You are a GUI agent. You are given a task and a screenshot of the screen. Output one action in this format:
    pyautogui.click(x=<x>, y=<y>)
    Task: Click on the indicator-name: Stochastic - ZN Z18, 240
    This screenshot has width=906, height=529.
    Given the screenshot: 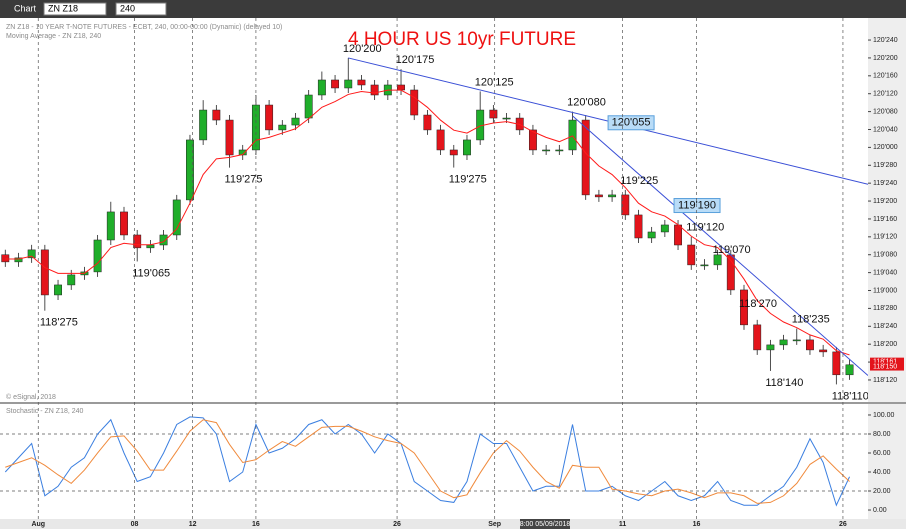 What is the action you would take?
    pyautogui.click(x=45, y=411)
    